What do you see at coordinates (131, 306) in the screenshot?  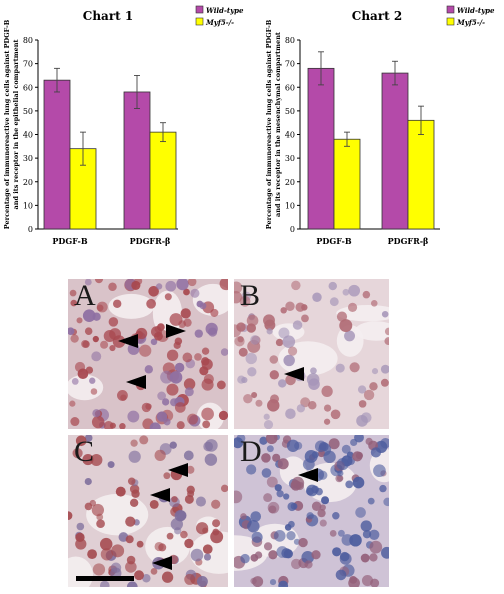 I see `lumen-space` at bounding box center [131, 306].